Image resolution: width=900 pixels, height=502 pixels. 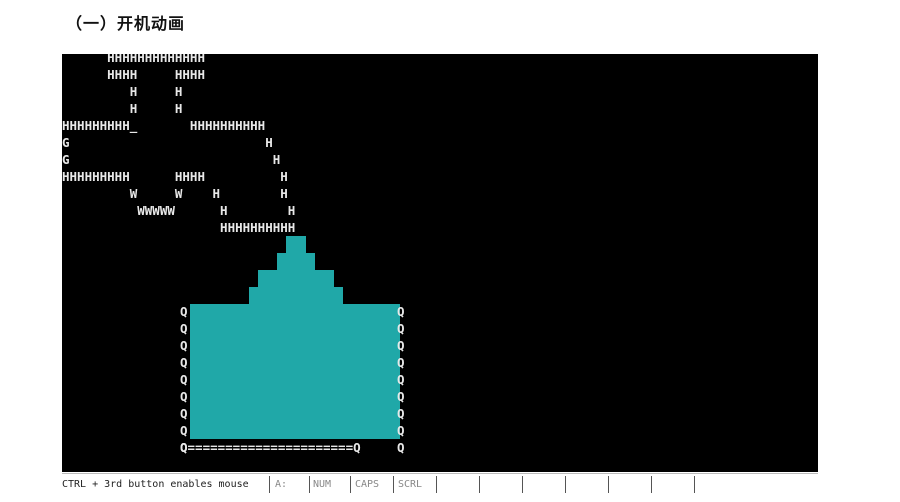 I want to click on cyan-shape, so click(x=295, y=337).